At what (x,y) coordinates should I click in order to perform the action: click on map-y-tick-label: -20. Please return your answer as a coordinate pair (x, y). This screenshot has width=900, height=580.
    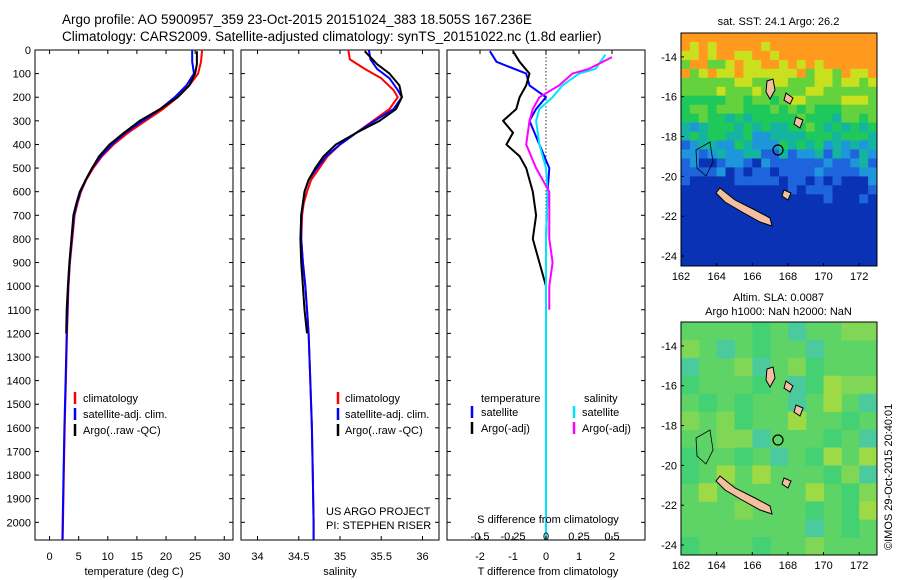
    Looking at the image, I should click on (669, 177).